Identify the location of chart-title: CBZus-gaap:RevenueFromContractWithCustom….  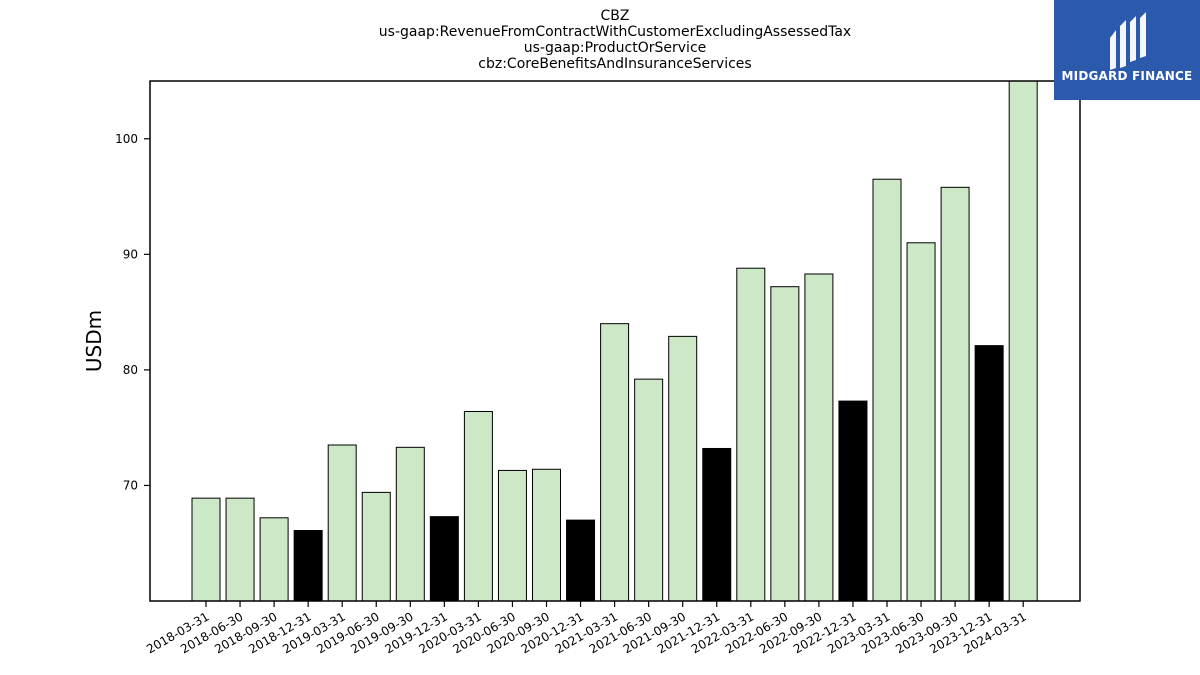
(615, 40).